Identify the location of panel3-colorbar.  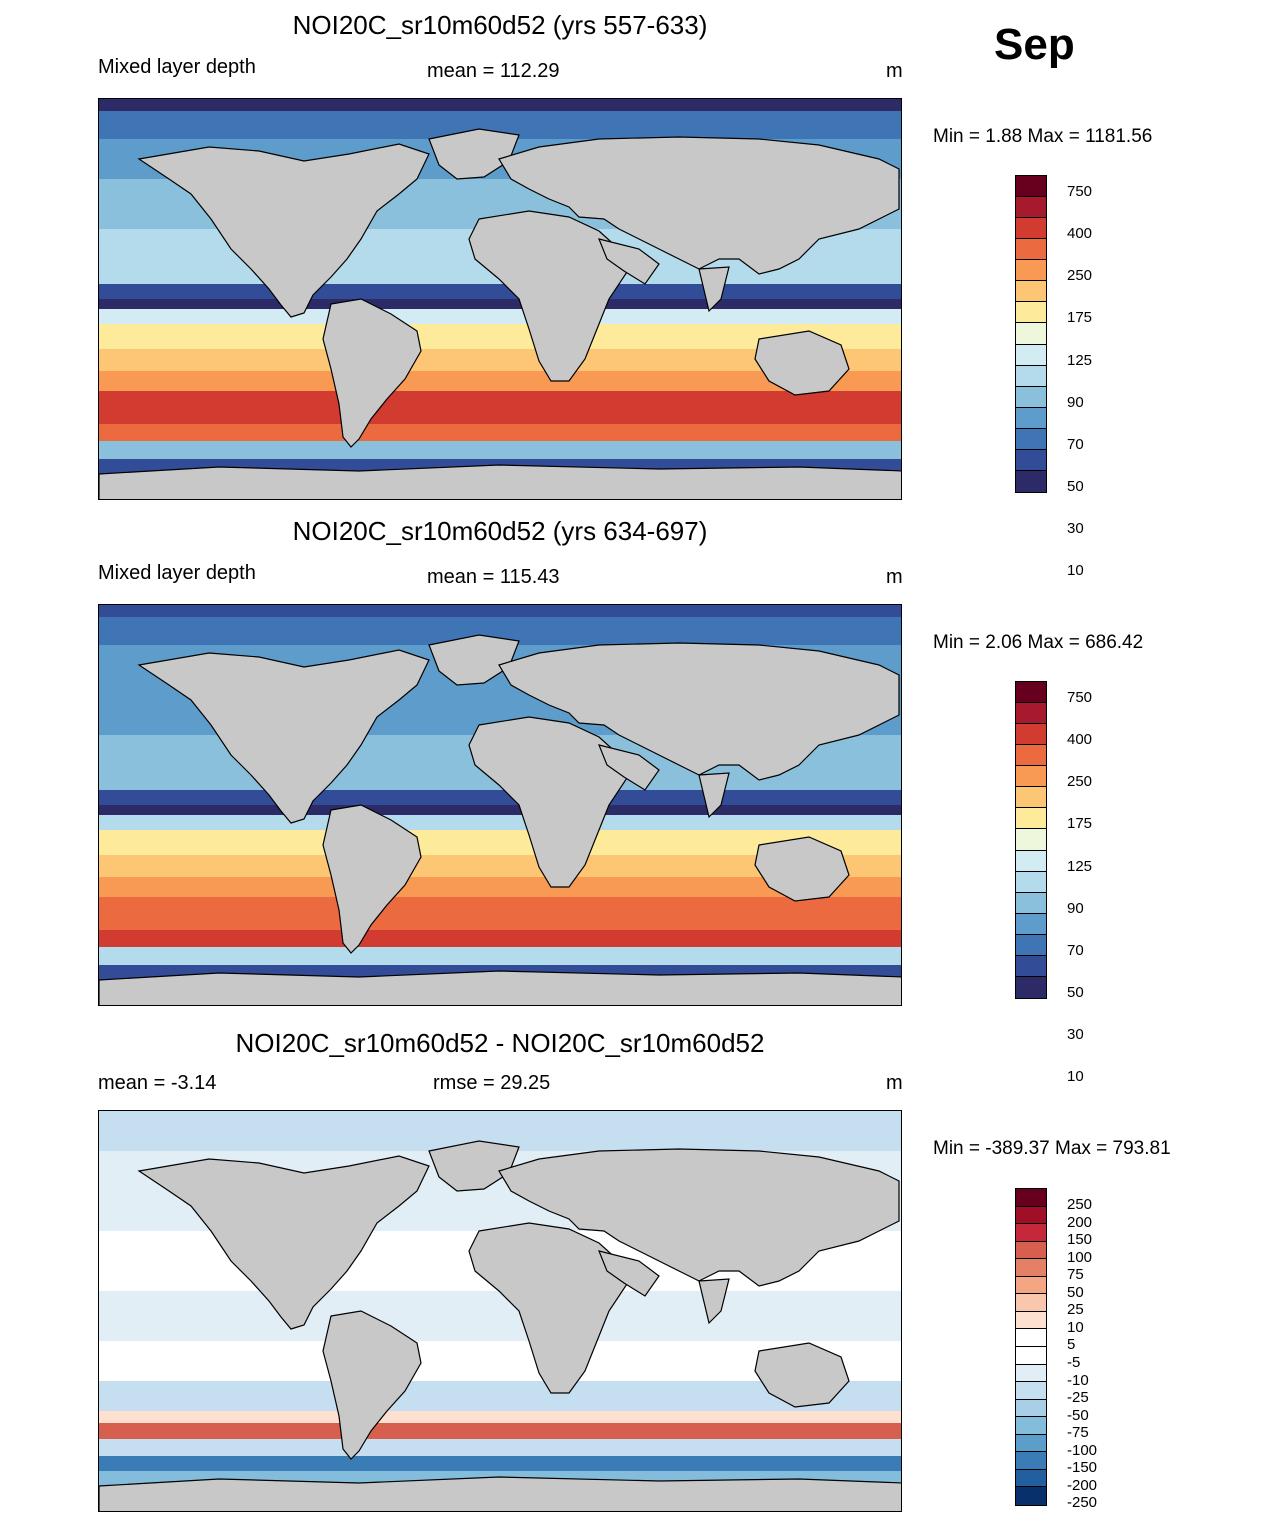
(1031, 1347).